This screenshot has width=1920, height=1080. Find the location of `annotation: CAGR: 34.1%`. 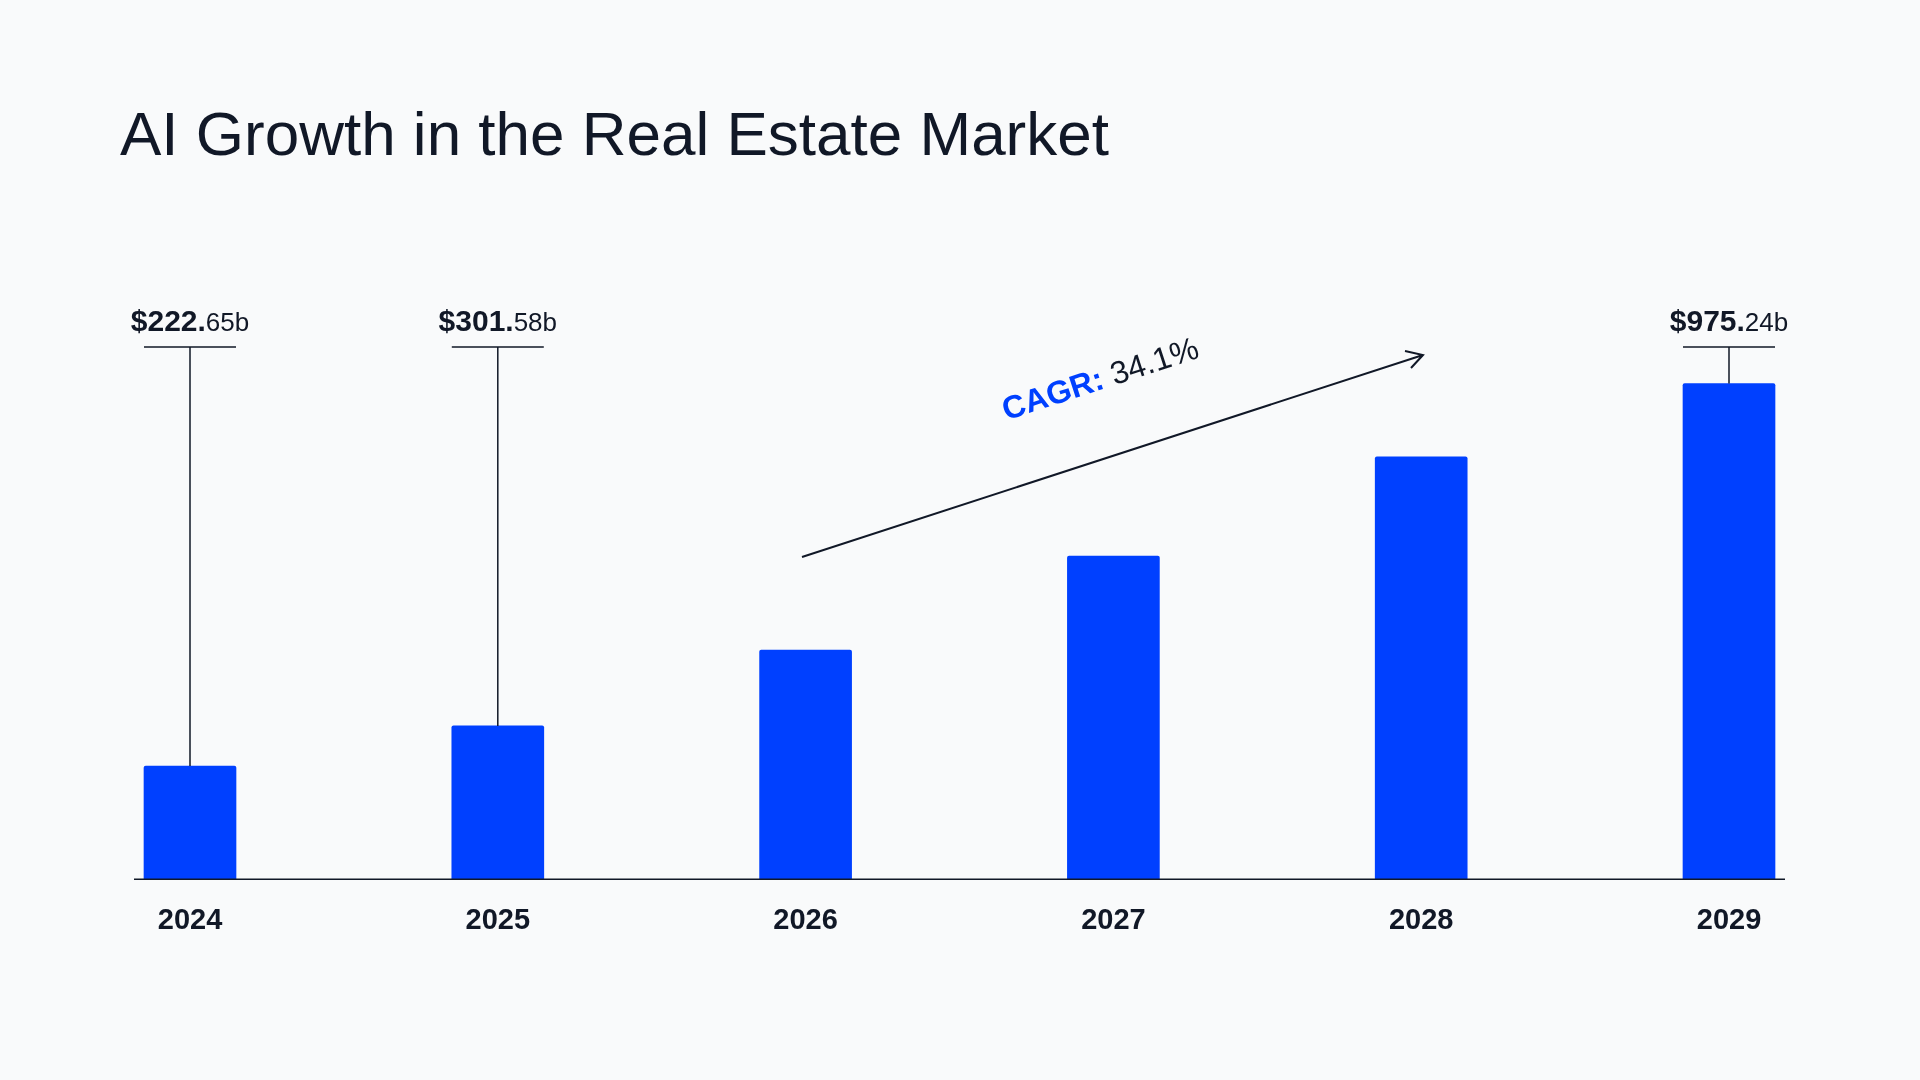

annotation: CAGR: 34.1% is located at coordinates (1100, 379).